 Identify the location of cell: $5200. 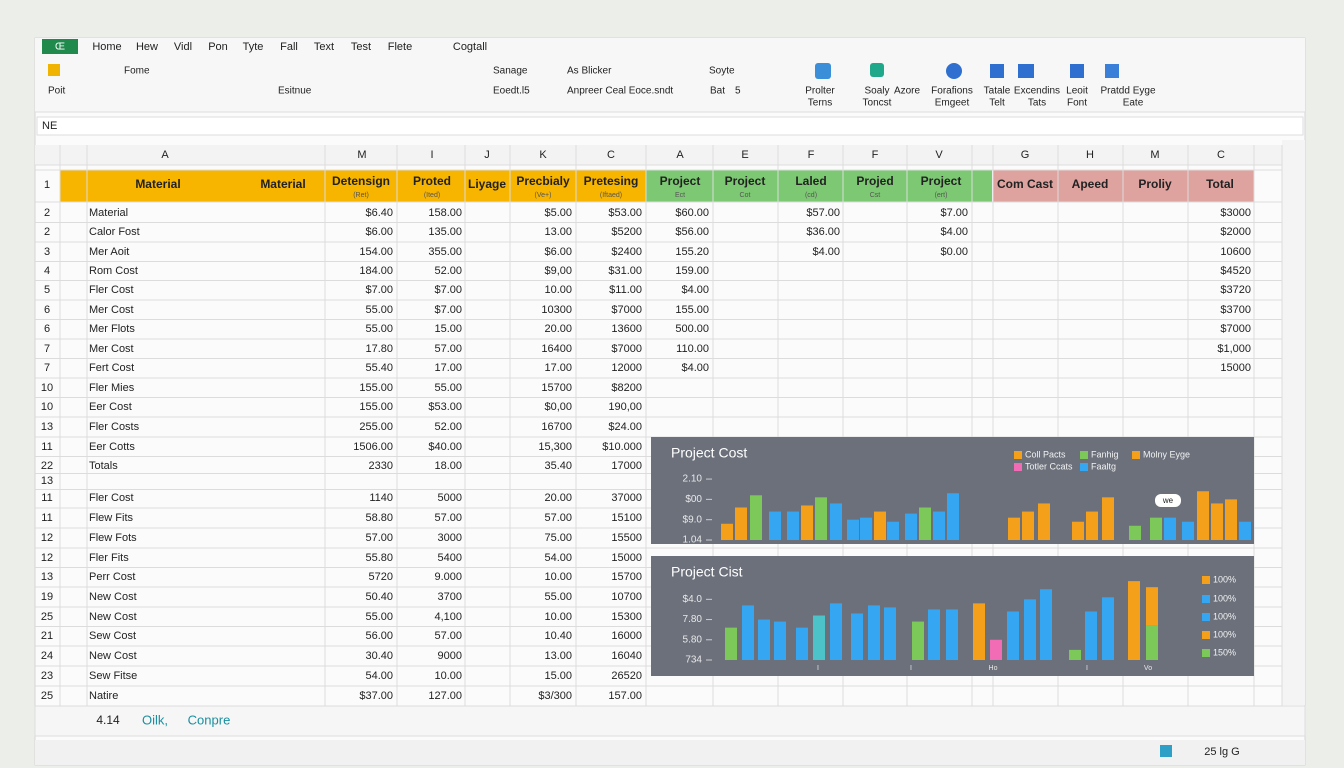
(626, 232).